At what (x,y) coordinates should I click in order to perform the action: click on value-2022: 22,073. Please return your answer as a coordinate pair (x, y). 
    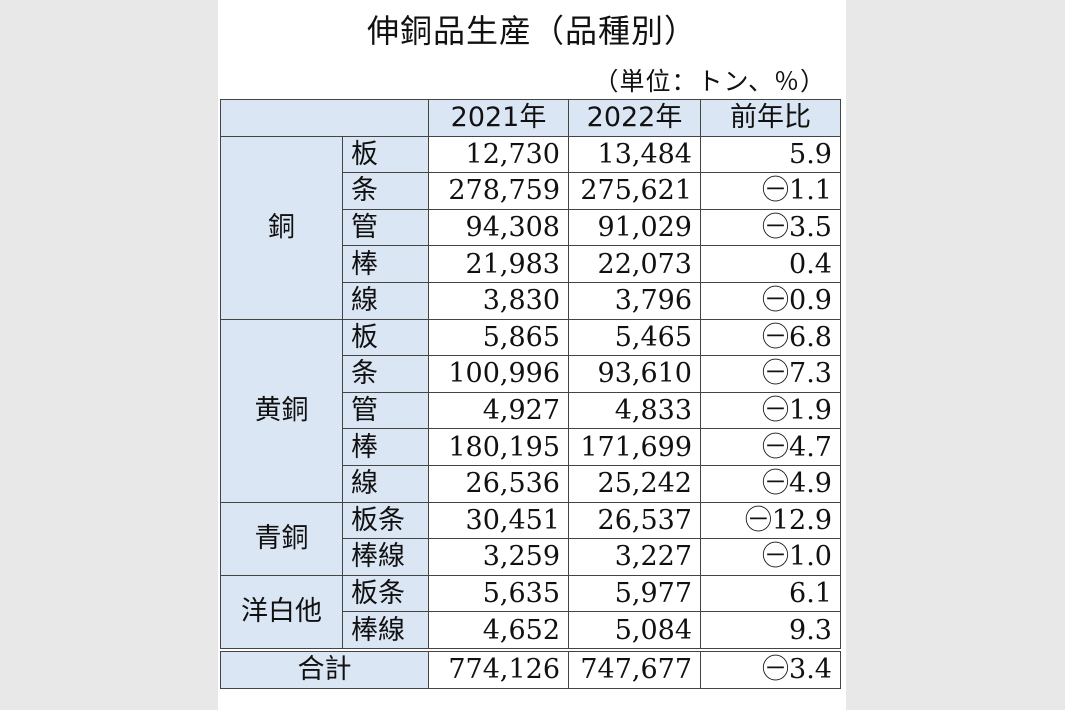
    Looking at the image, I should click on (634, 264).